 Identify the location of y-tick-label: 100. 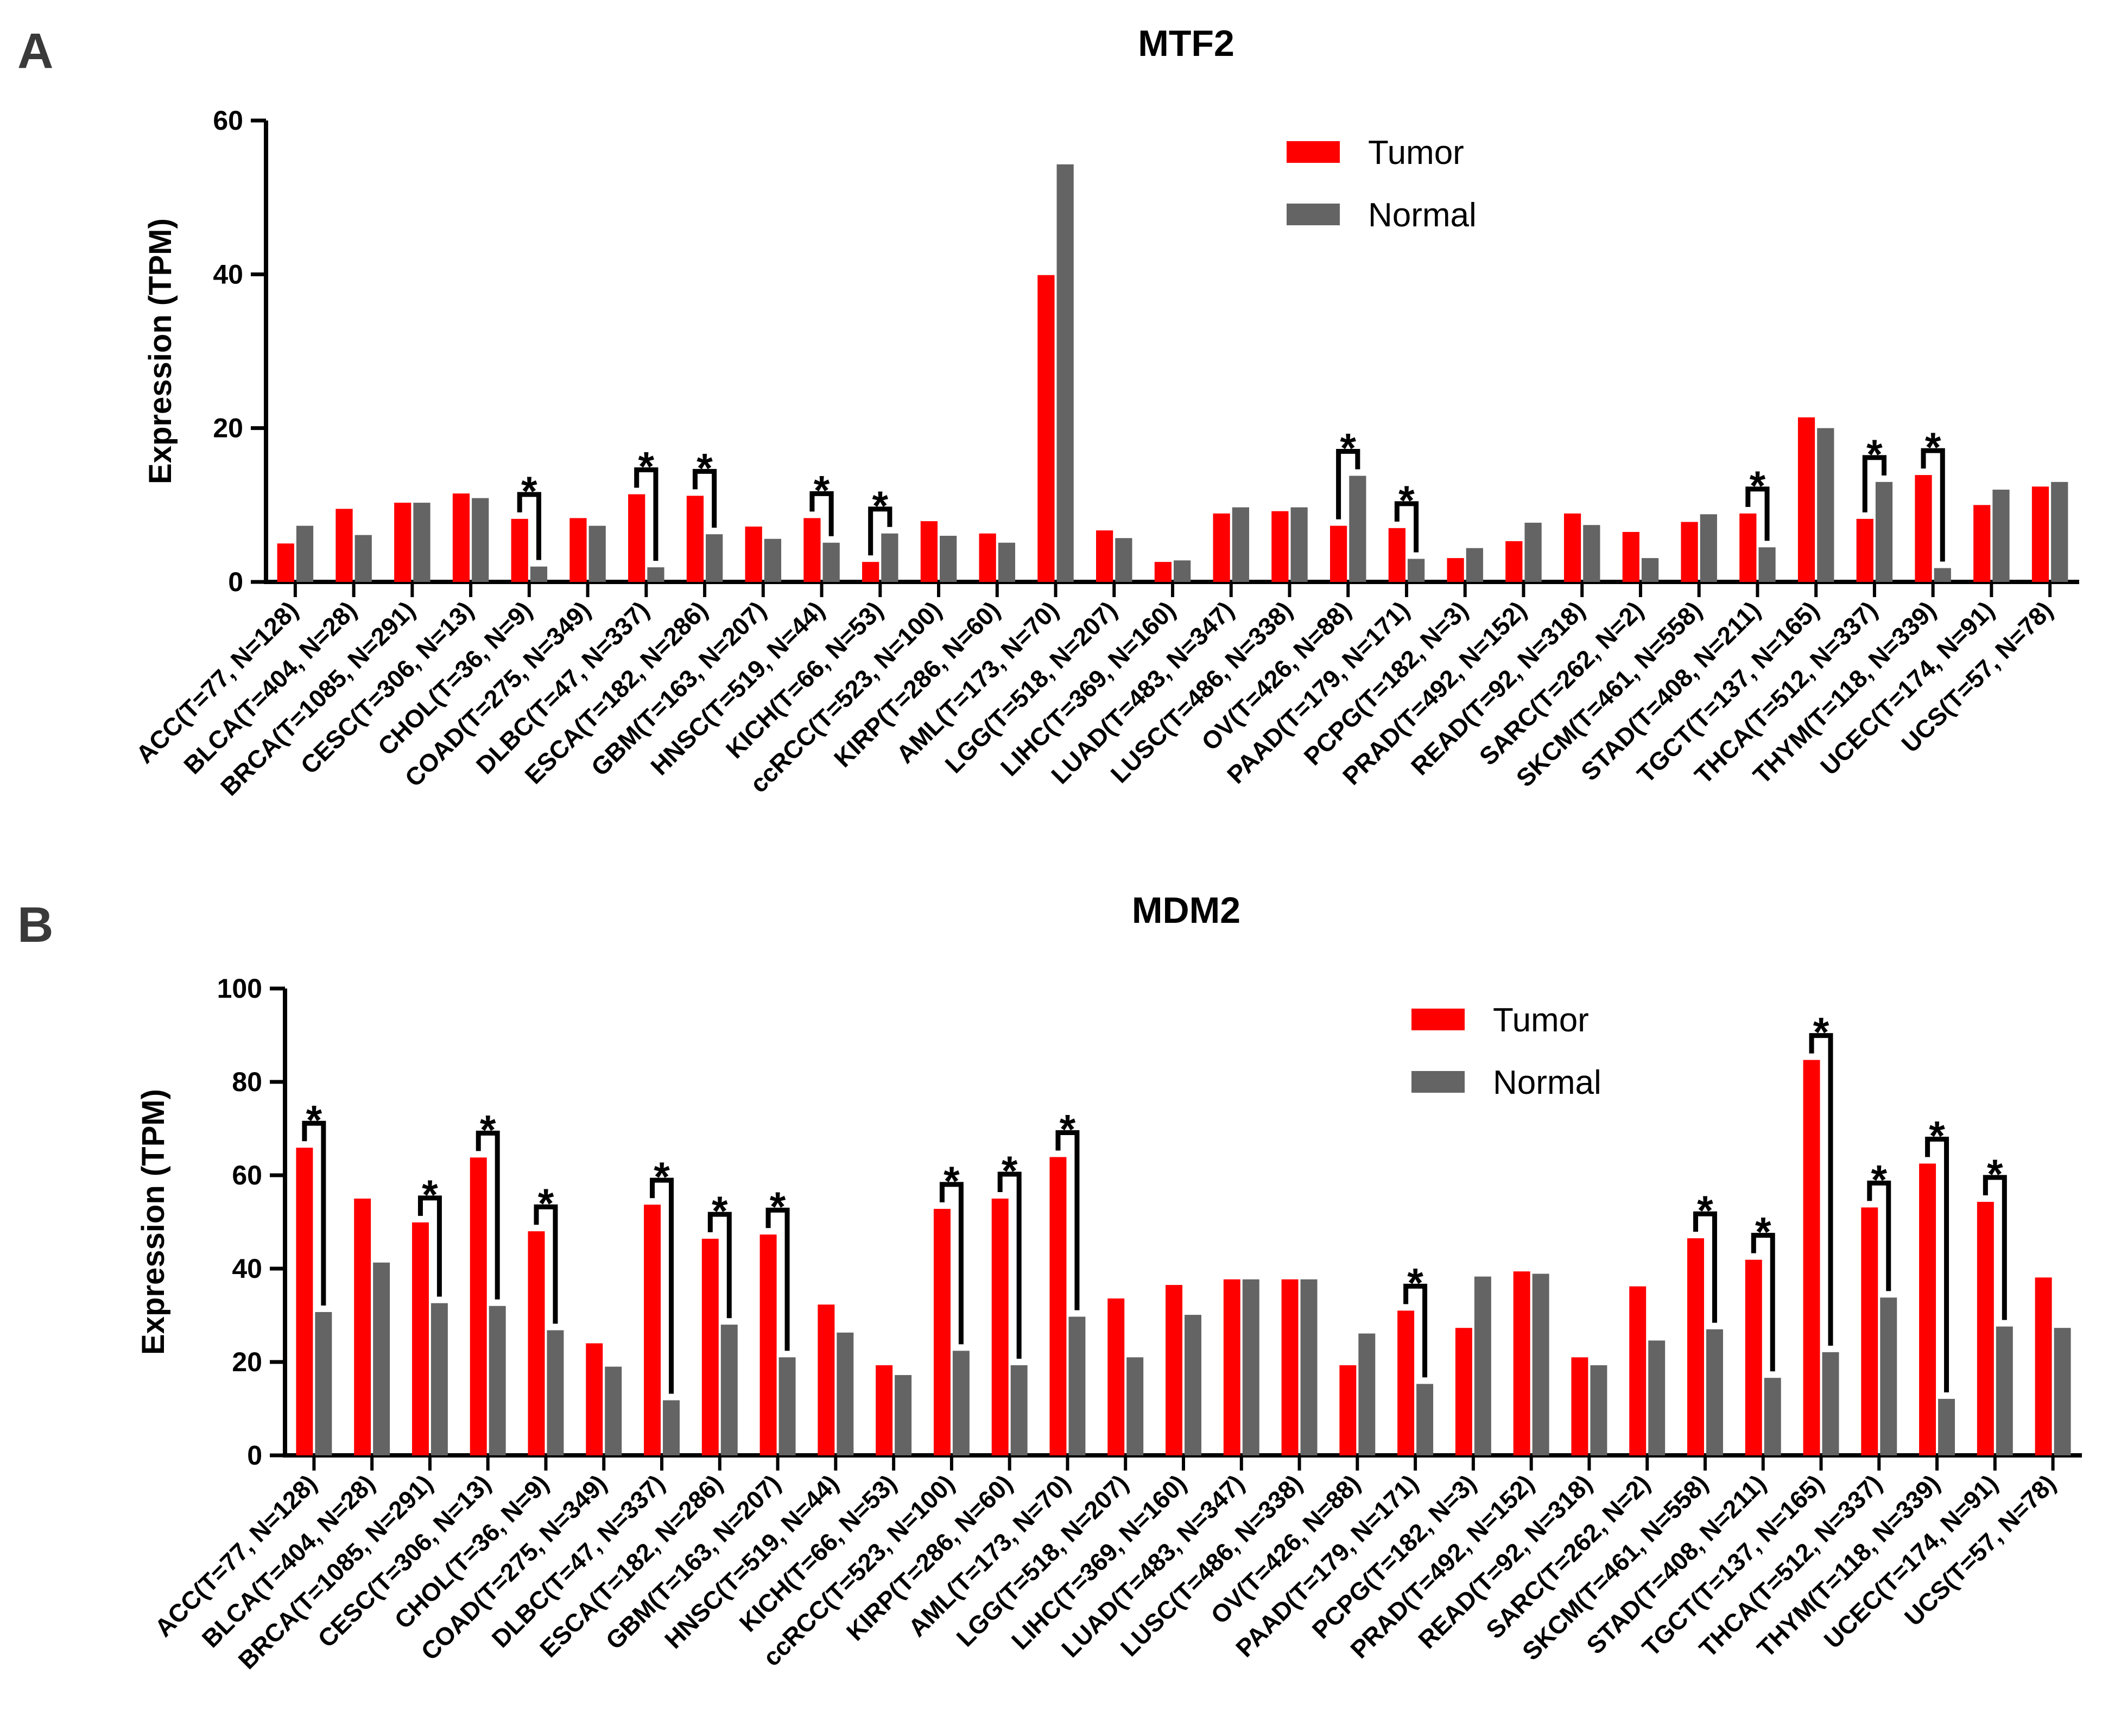
(239, 988).